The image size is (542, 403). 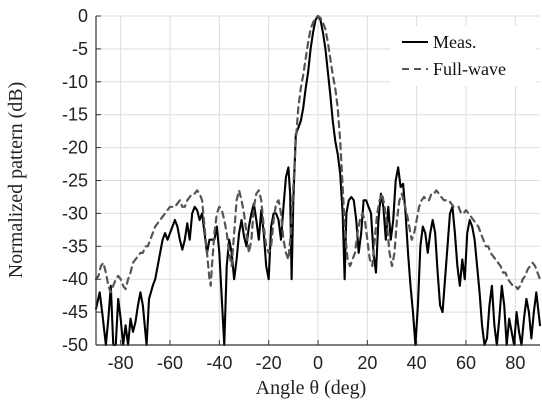 What do you see at coordinates (311, 388) in the screenshot?
I see `x-axis-label: Angle θ (deg)` at bounding box center [311, 388].